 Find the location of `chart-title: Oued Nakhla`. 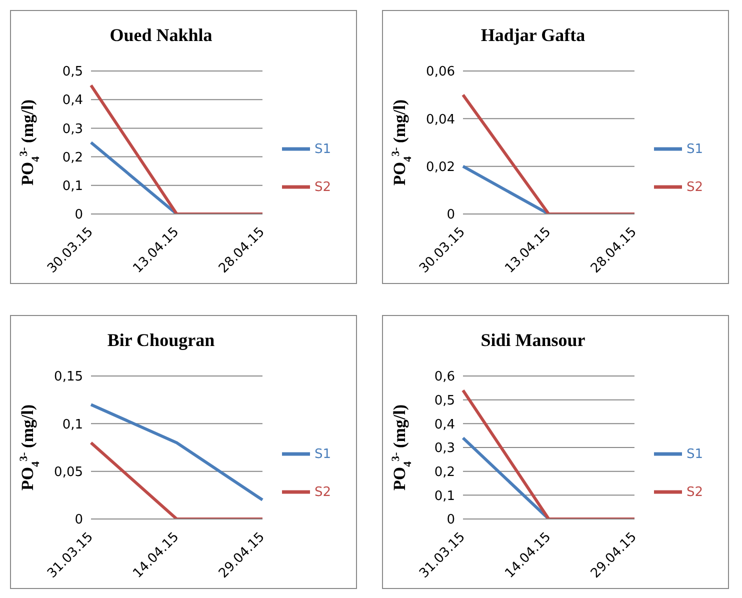

chart-title: Oued Nakhla is located at coordinates (161, 35).